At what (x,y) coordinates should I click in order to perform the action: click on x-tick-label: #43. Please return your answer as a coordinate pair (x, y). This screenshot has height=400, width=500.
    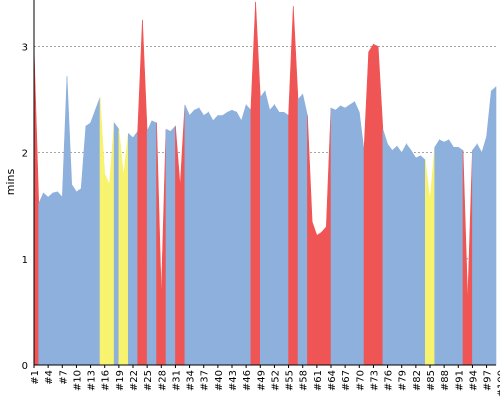
    Looking at the image, I should click on (233, 380).